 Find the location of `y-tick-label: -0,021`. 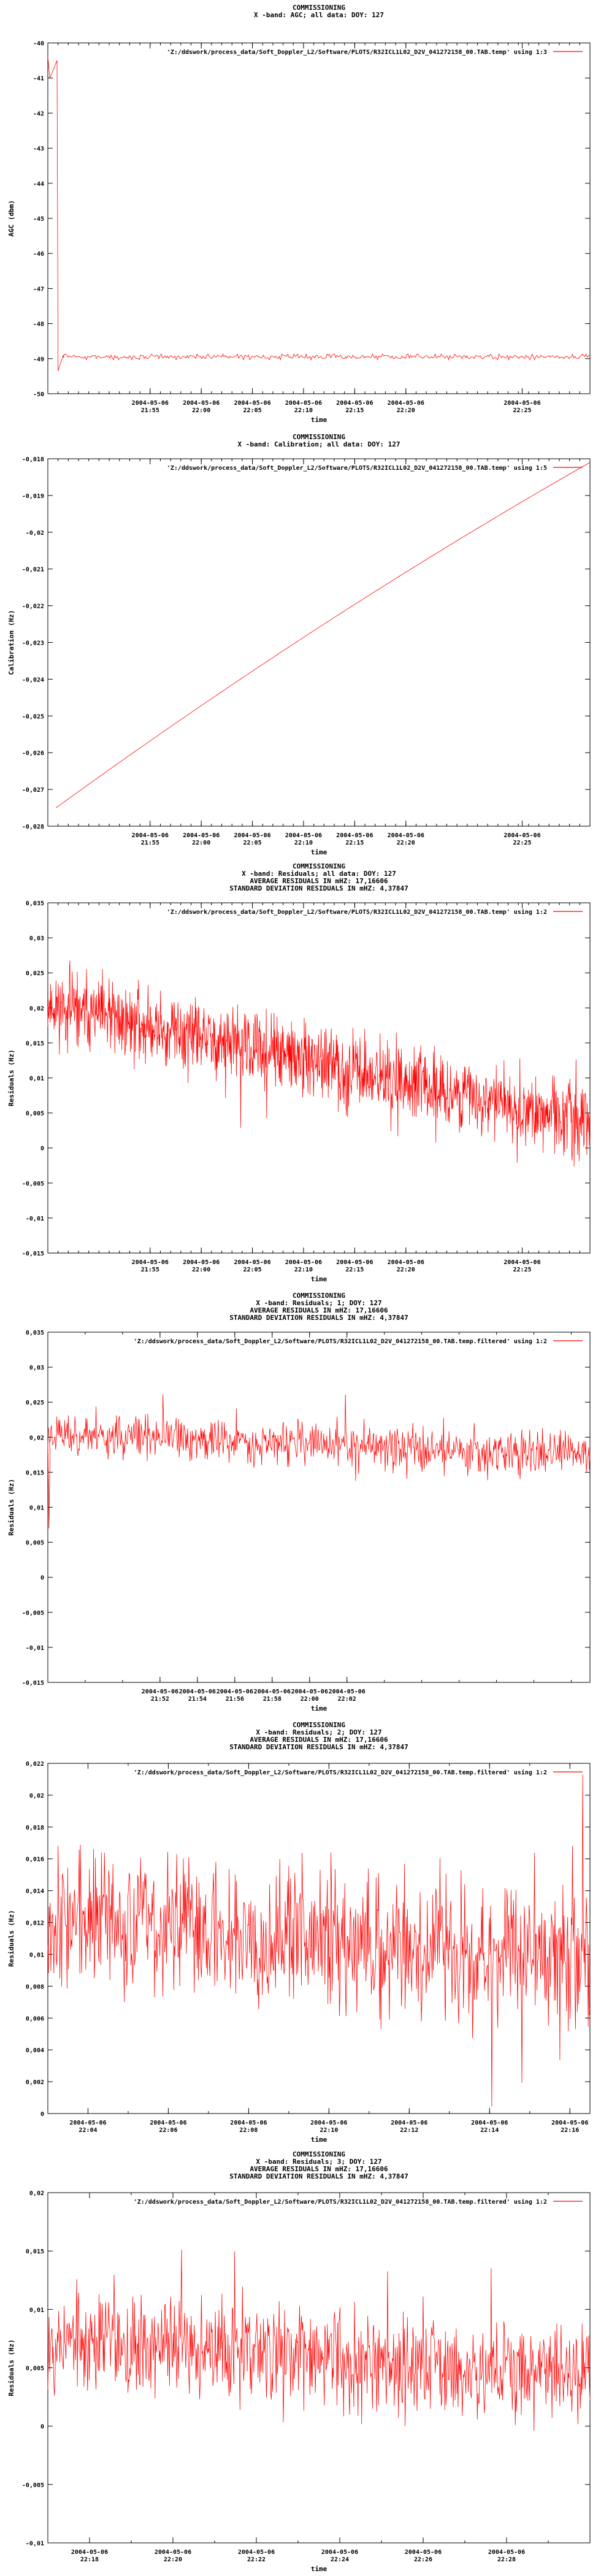

y-tick-label: -0,021 is located at coordinates (33, 570).